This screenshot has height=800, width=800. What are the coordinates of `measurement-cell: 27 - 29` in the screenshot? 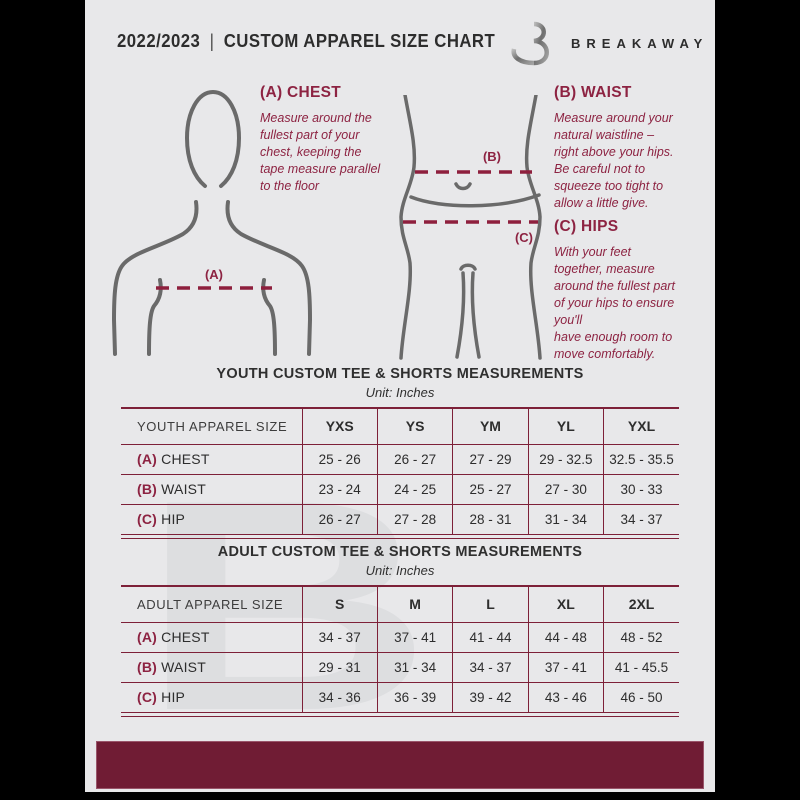 It's located at (490, 459).